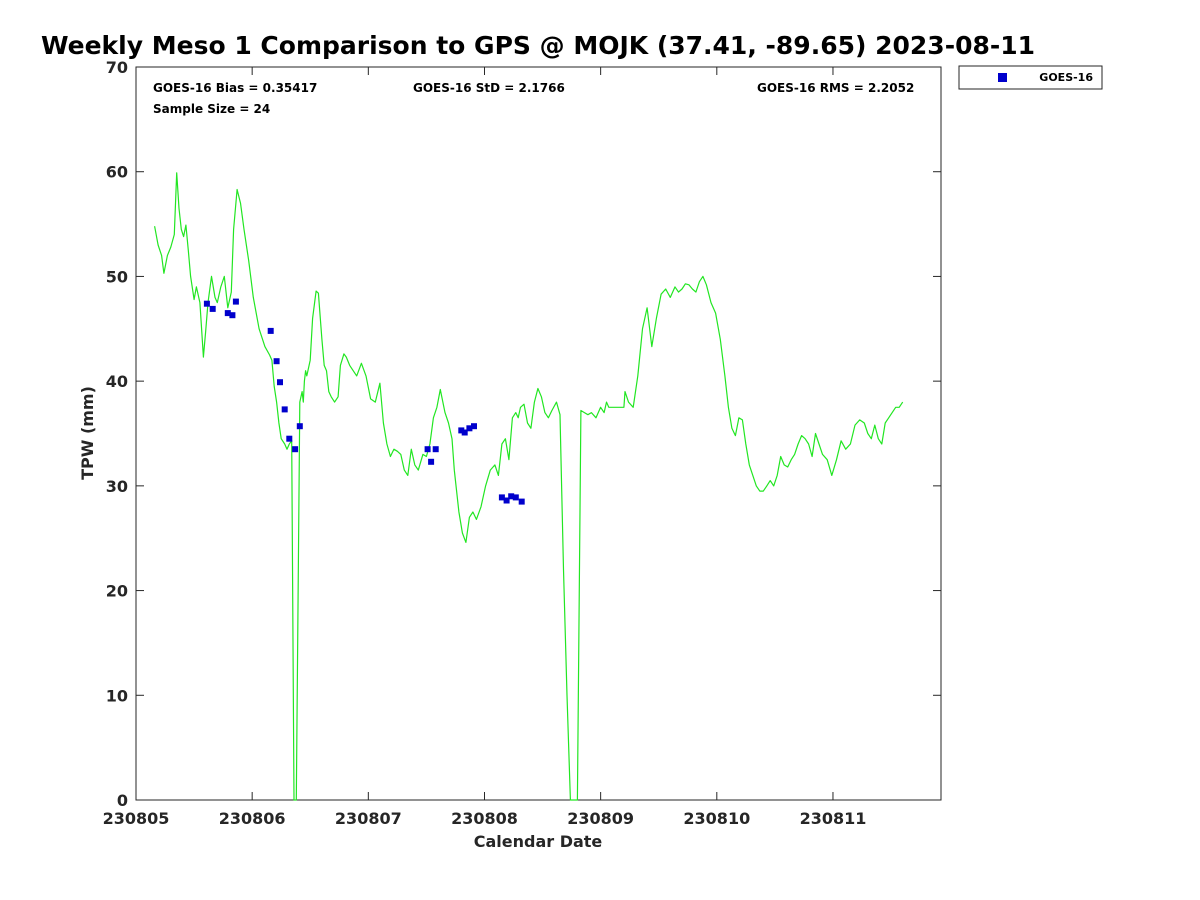 The width and height of the screenshot is (1200, 900). Describe the element at coordinates (538, 841) in the screenshot. I see `x-axis-label: Calendar Date` at that location.